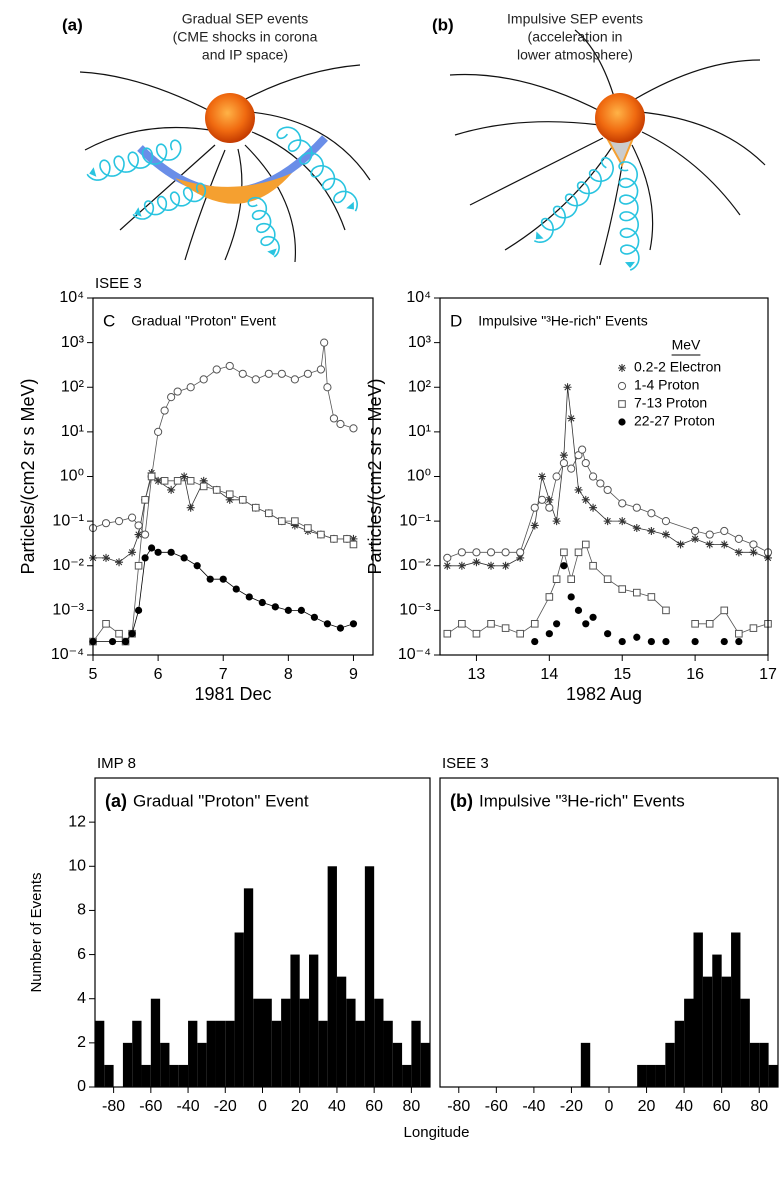  What do you see at coordinates (113, 1106) in the screenshot?
I see `x-tick-label: -80` at bounding box center [113, 1106].